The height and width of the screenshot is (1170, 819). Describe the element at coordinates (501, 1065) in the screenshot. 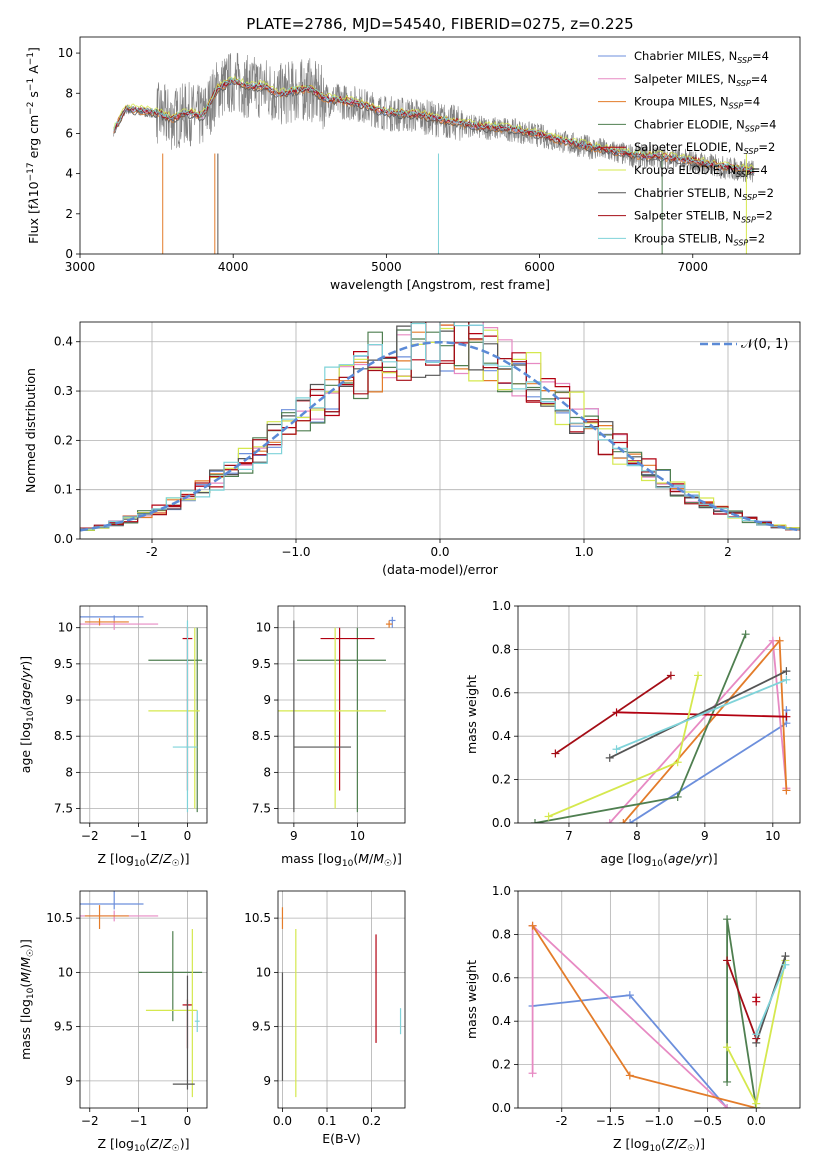

I see `y-tick-label: 0.2` at that location.